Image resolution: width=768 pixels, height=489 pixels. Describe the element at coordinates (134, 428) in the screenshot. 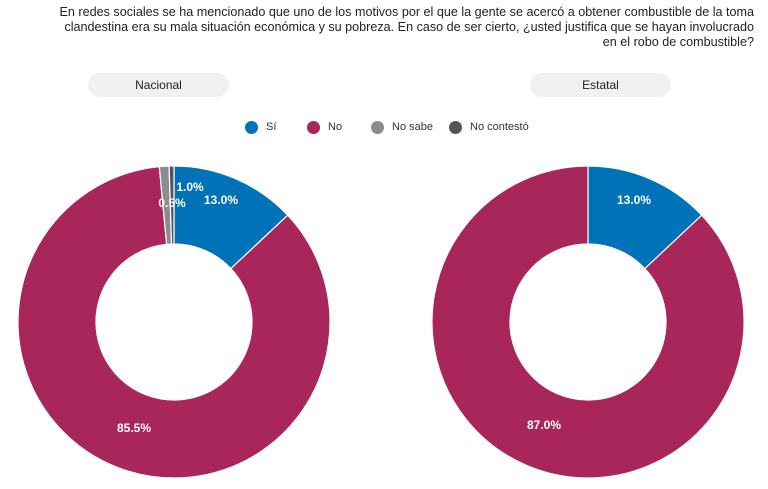

I see `data-label-nacional-1: 85.5%` at that location.